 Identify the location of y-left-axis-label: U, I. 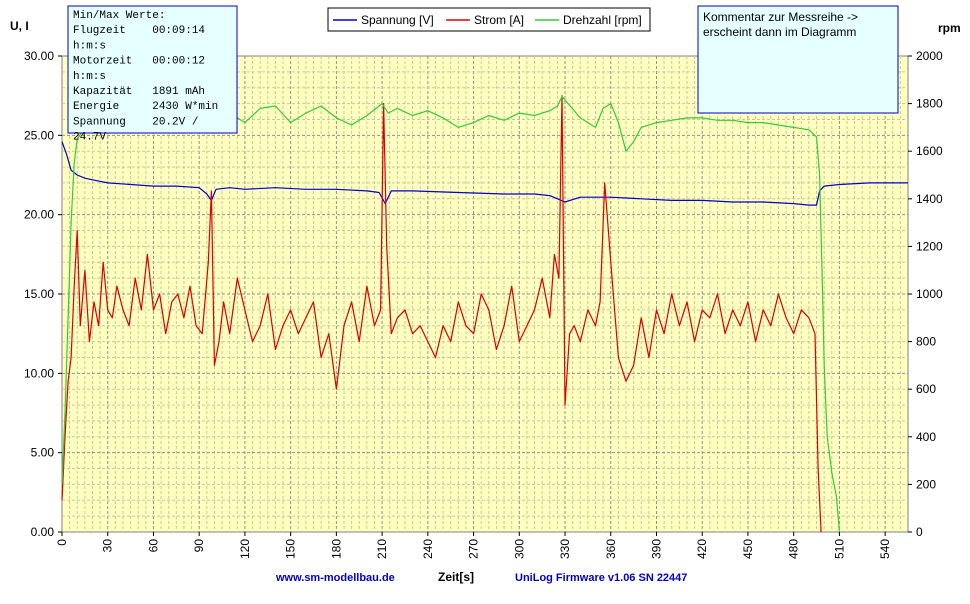
(19, 26).